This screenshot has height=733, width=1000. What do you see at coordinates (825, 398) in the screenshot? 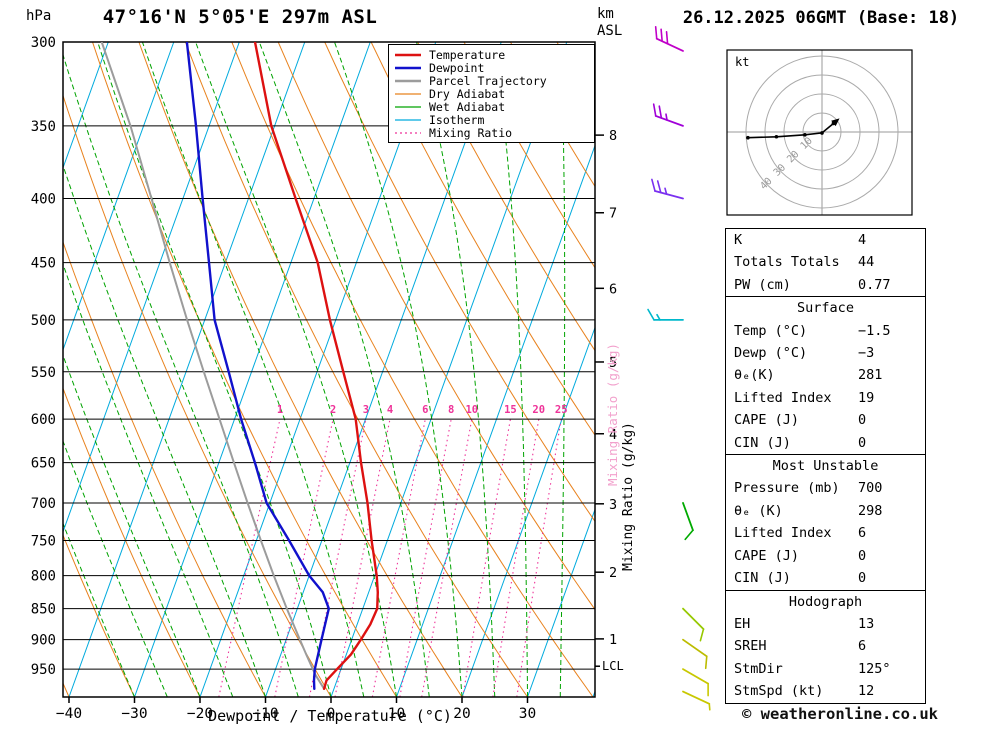
I see `info-table-row: Lifted Index 19` at bounding box center [825, 398].